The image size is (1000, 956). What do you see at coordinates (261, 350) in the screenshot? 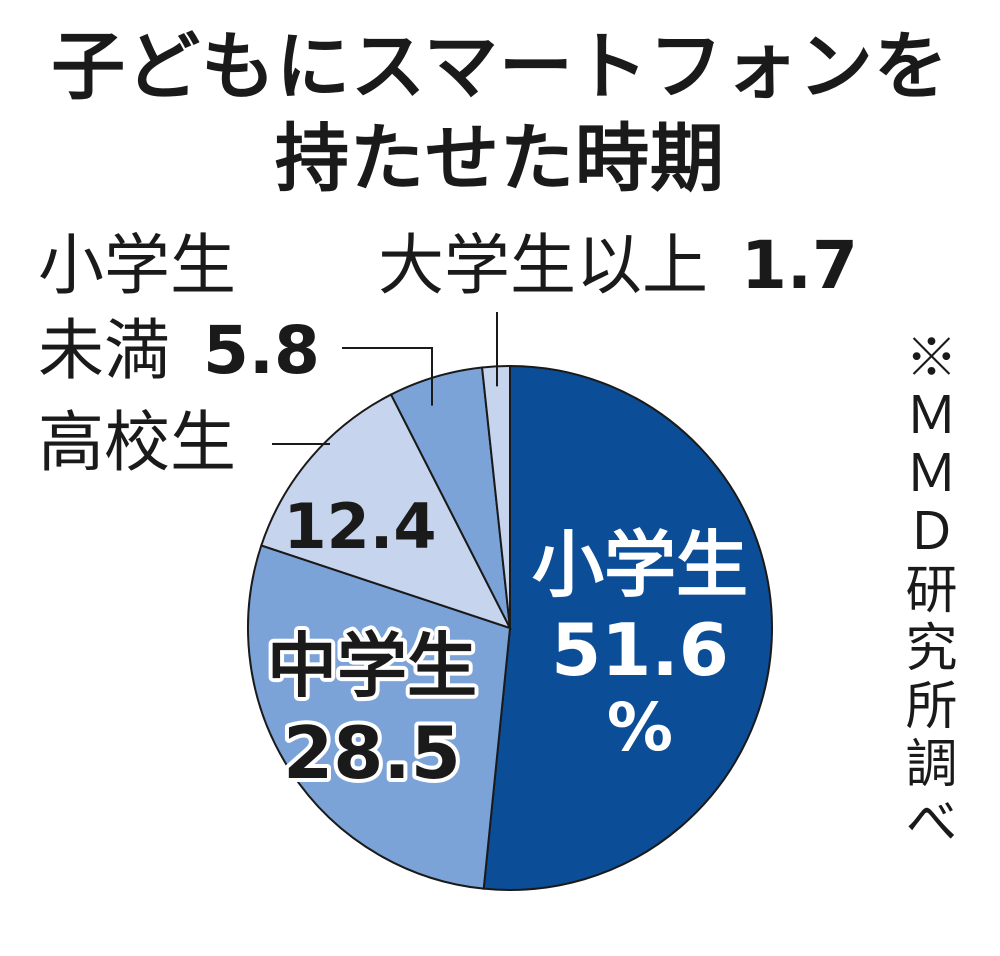
I see `value-under-elementary: 5.8` at bounding box center [261, 350].